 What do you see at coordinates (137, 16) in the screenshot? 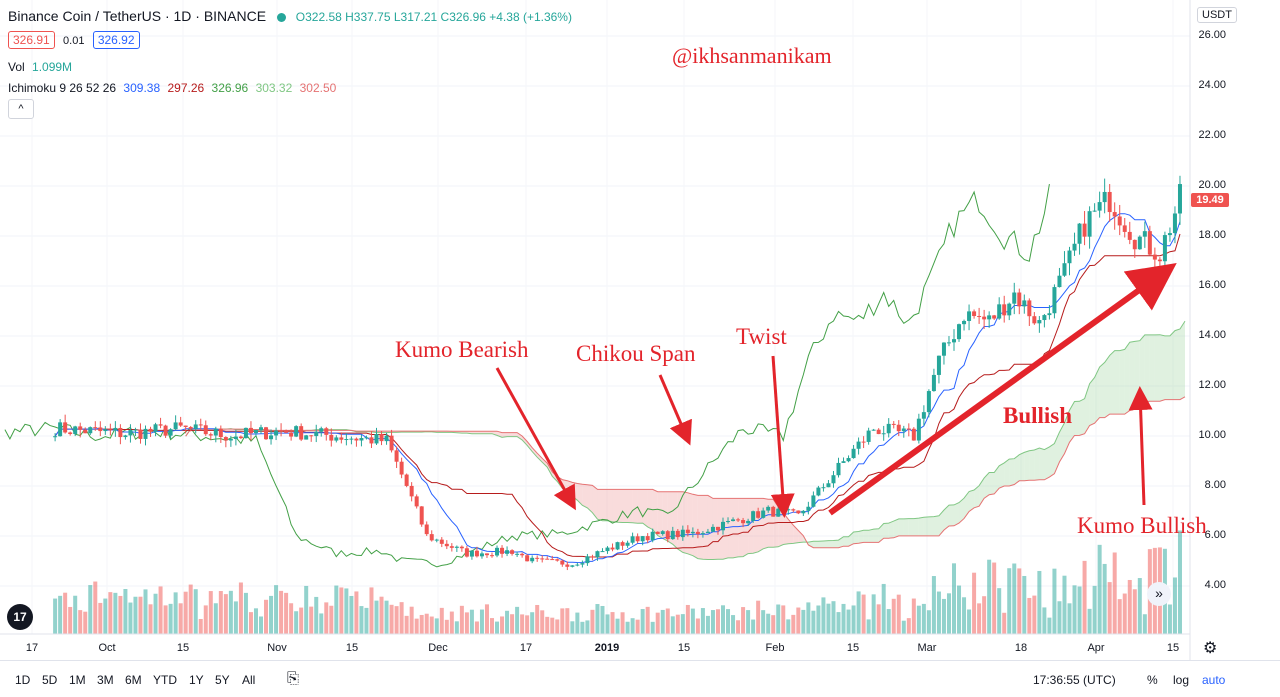
I see `symbol-title: Binance Coin / TetherUS · 1D · BINANCE` at bounding box center [137, 16].